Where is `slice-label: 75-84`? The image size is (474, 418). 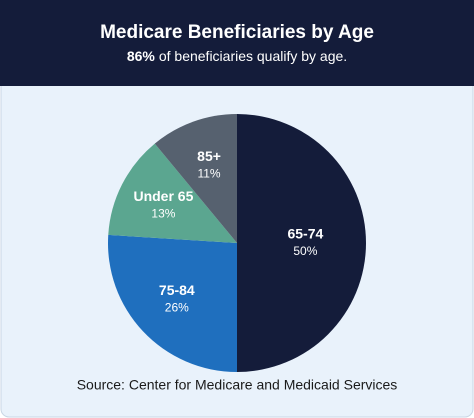
slice-label: 75-84 is located at coordinates (177, 290).